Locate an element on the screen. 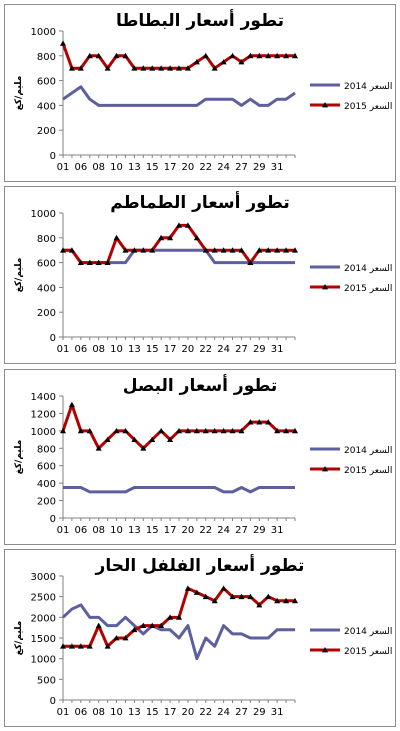 The width and height of the screenshot is (400, 731). y-tick-label: 800 is located at coordinates (46, 239).